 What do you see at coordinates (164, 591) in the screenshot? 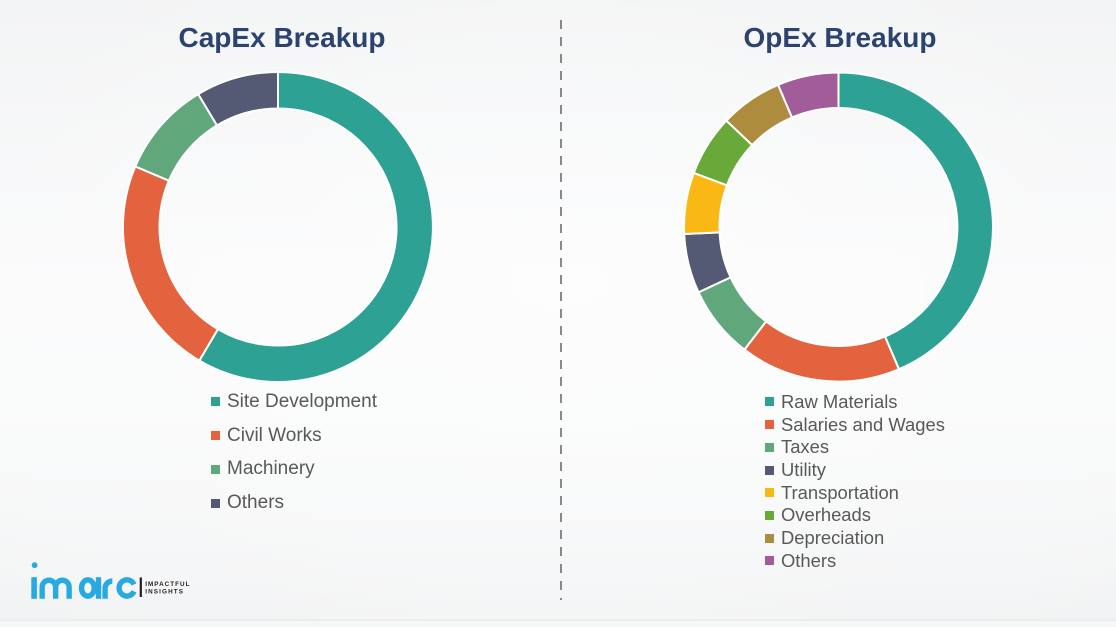
I see `svg-text: INSIGHTS` at bounding box center [164, 591].